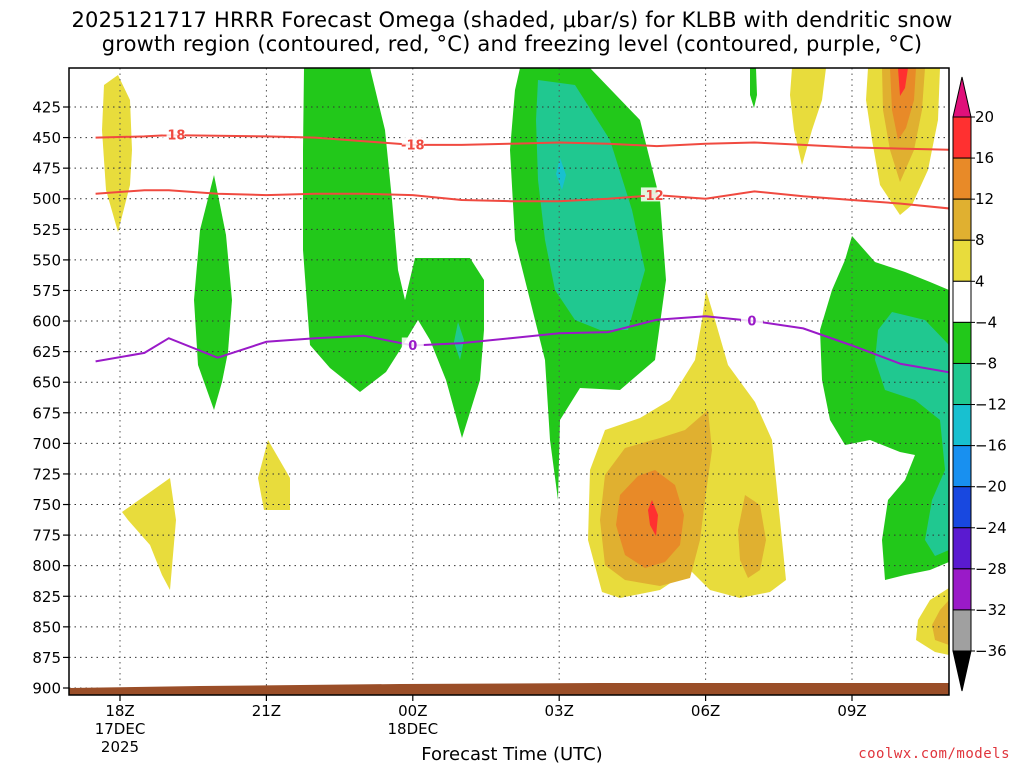 The image size is (1024, 768). I want to click on y-tick-label: 825, so click(46, 597).